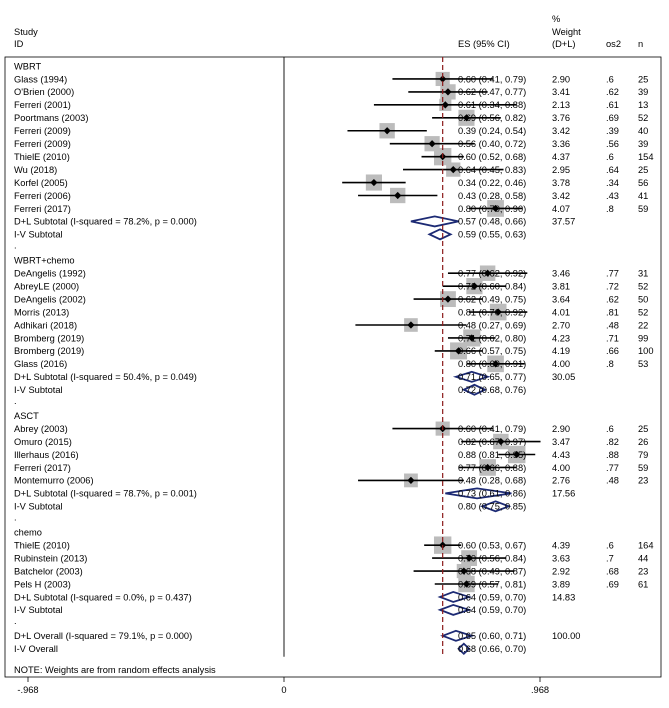 The width and height of the screenshot is (669, 708). What do you see at coordinates (643, 325) in the screenshot?
I see `n-value: 22` at bounding box center [643, 325].